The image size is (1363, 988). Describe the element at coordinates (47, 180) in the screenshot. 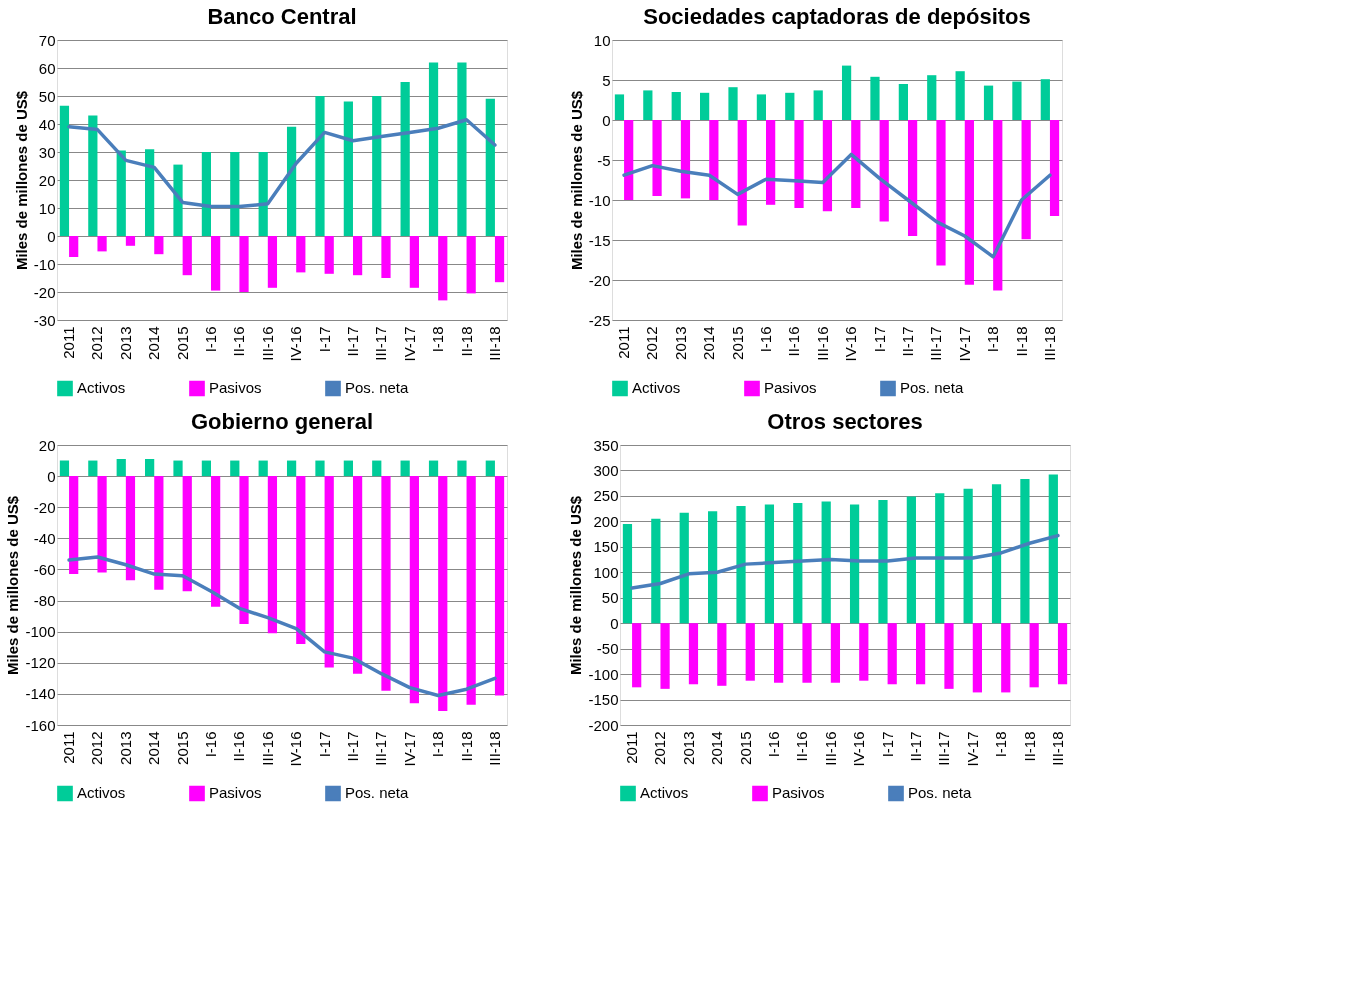

I see `y-tick-label: 20` at that location.